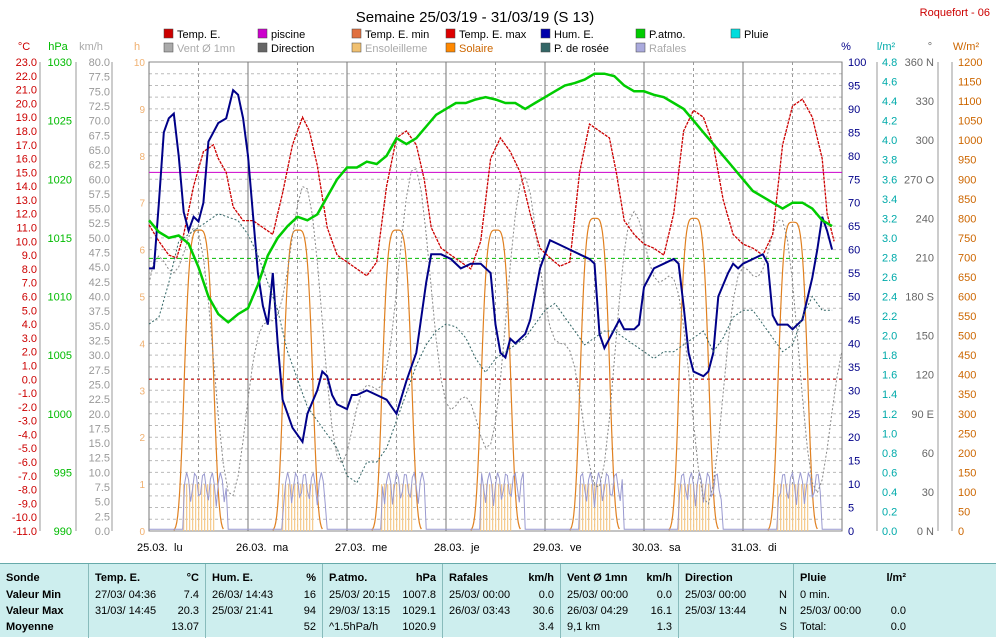 This screenshot has width=996, height=638. Describe the element at coordinates (99, 341) in the screenshot. I see `tick-label-wind: 32.5` at that location.